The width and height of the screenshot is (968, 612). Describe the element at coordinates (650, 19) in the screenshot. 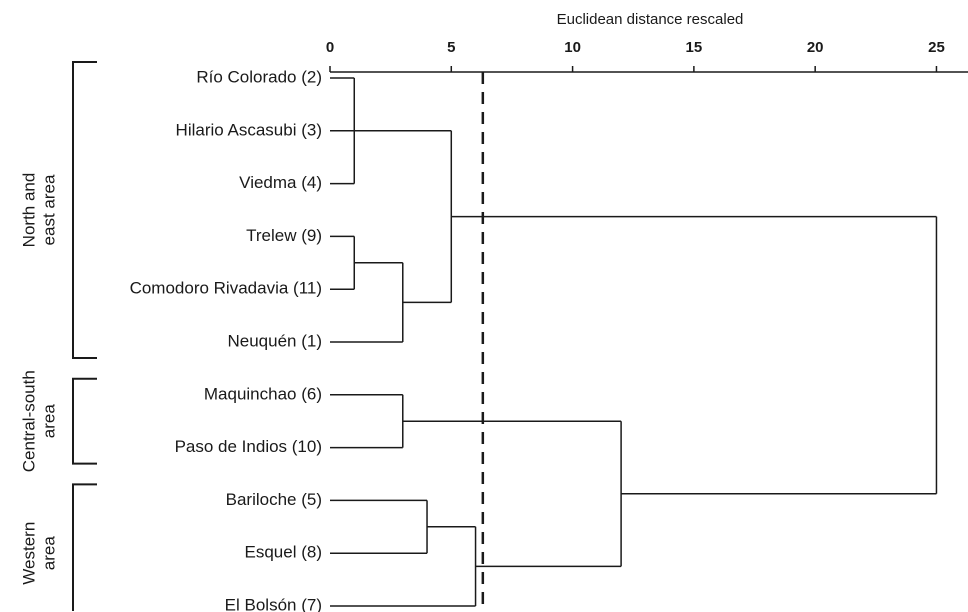

I see `axis-title: Euclidean distance rescaled` at that location.